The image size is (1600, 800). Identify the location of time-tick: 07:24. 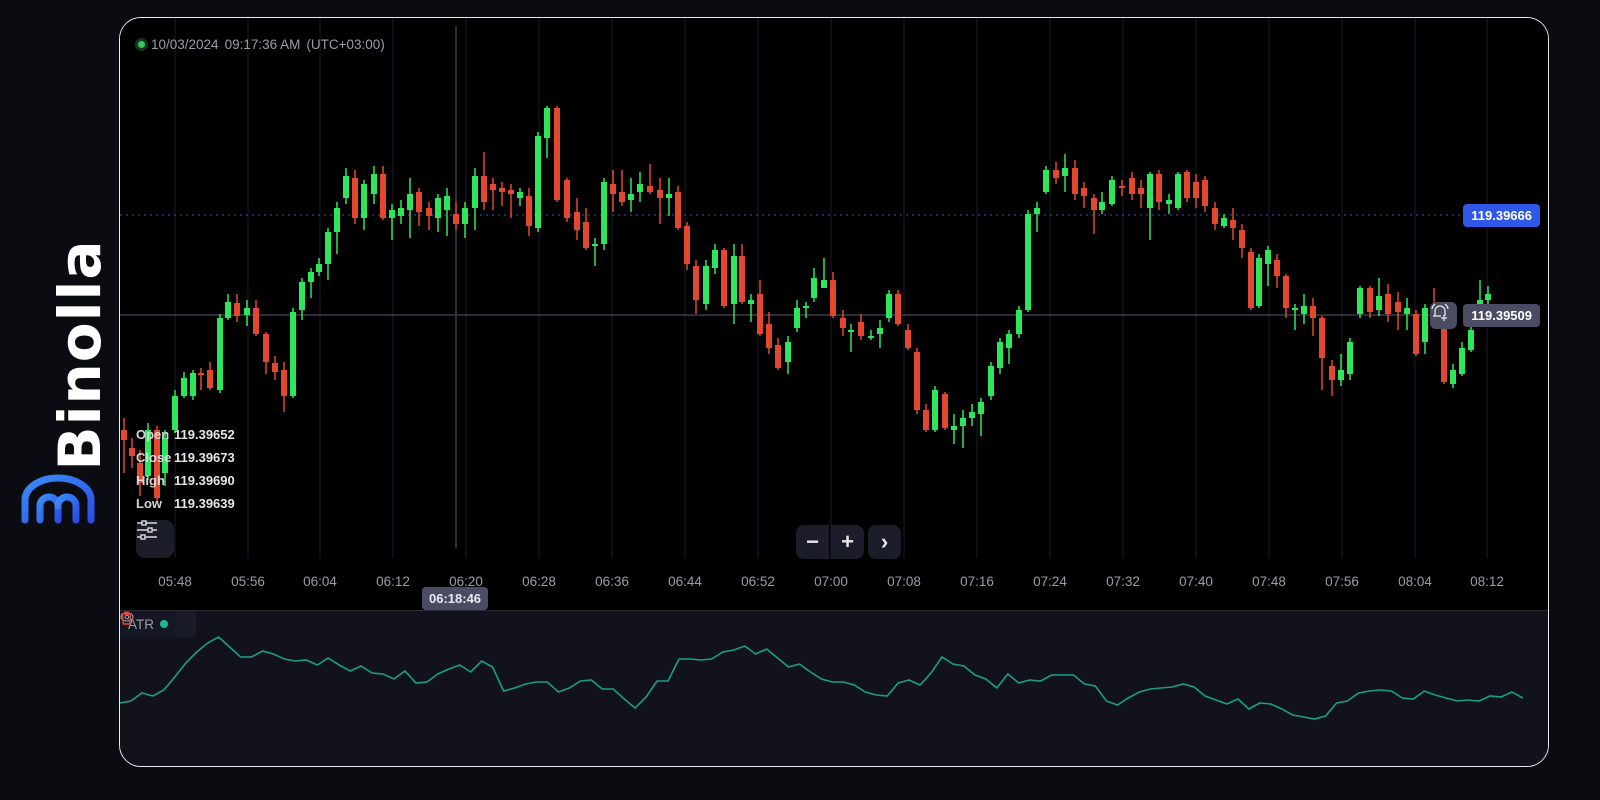
(1050, 581).